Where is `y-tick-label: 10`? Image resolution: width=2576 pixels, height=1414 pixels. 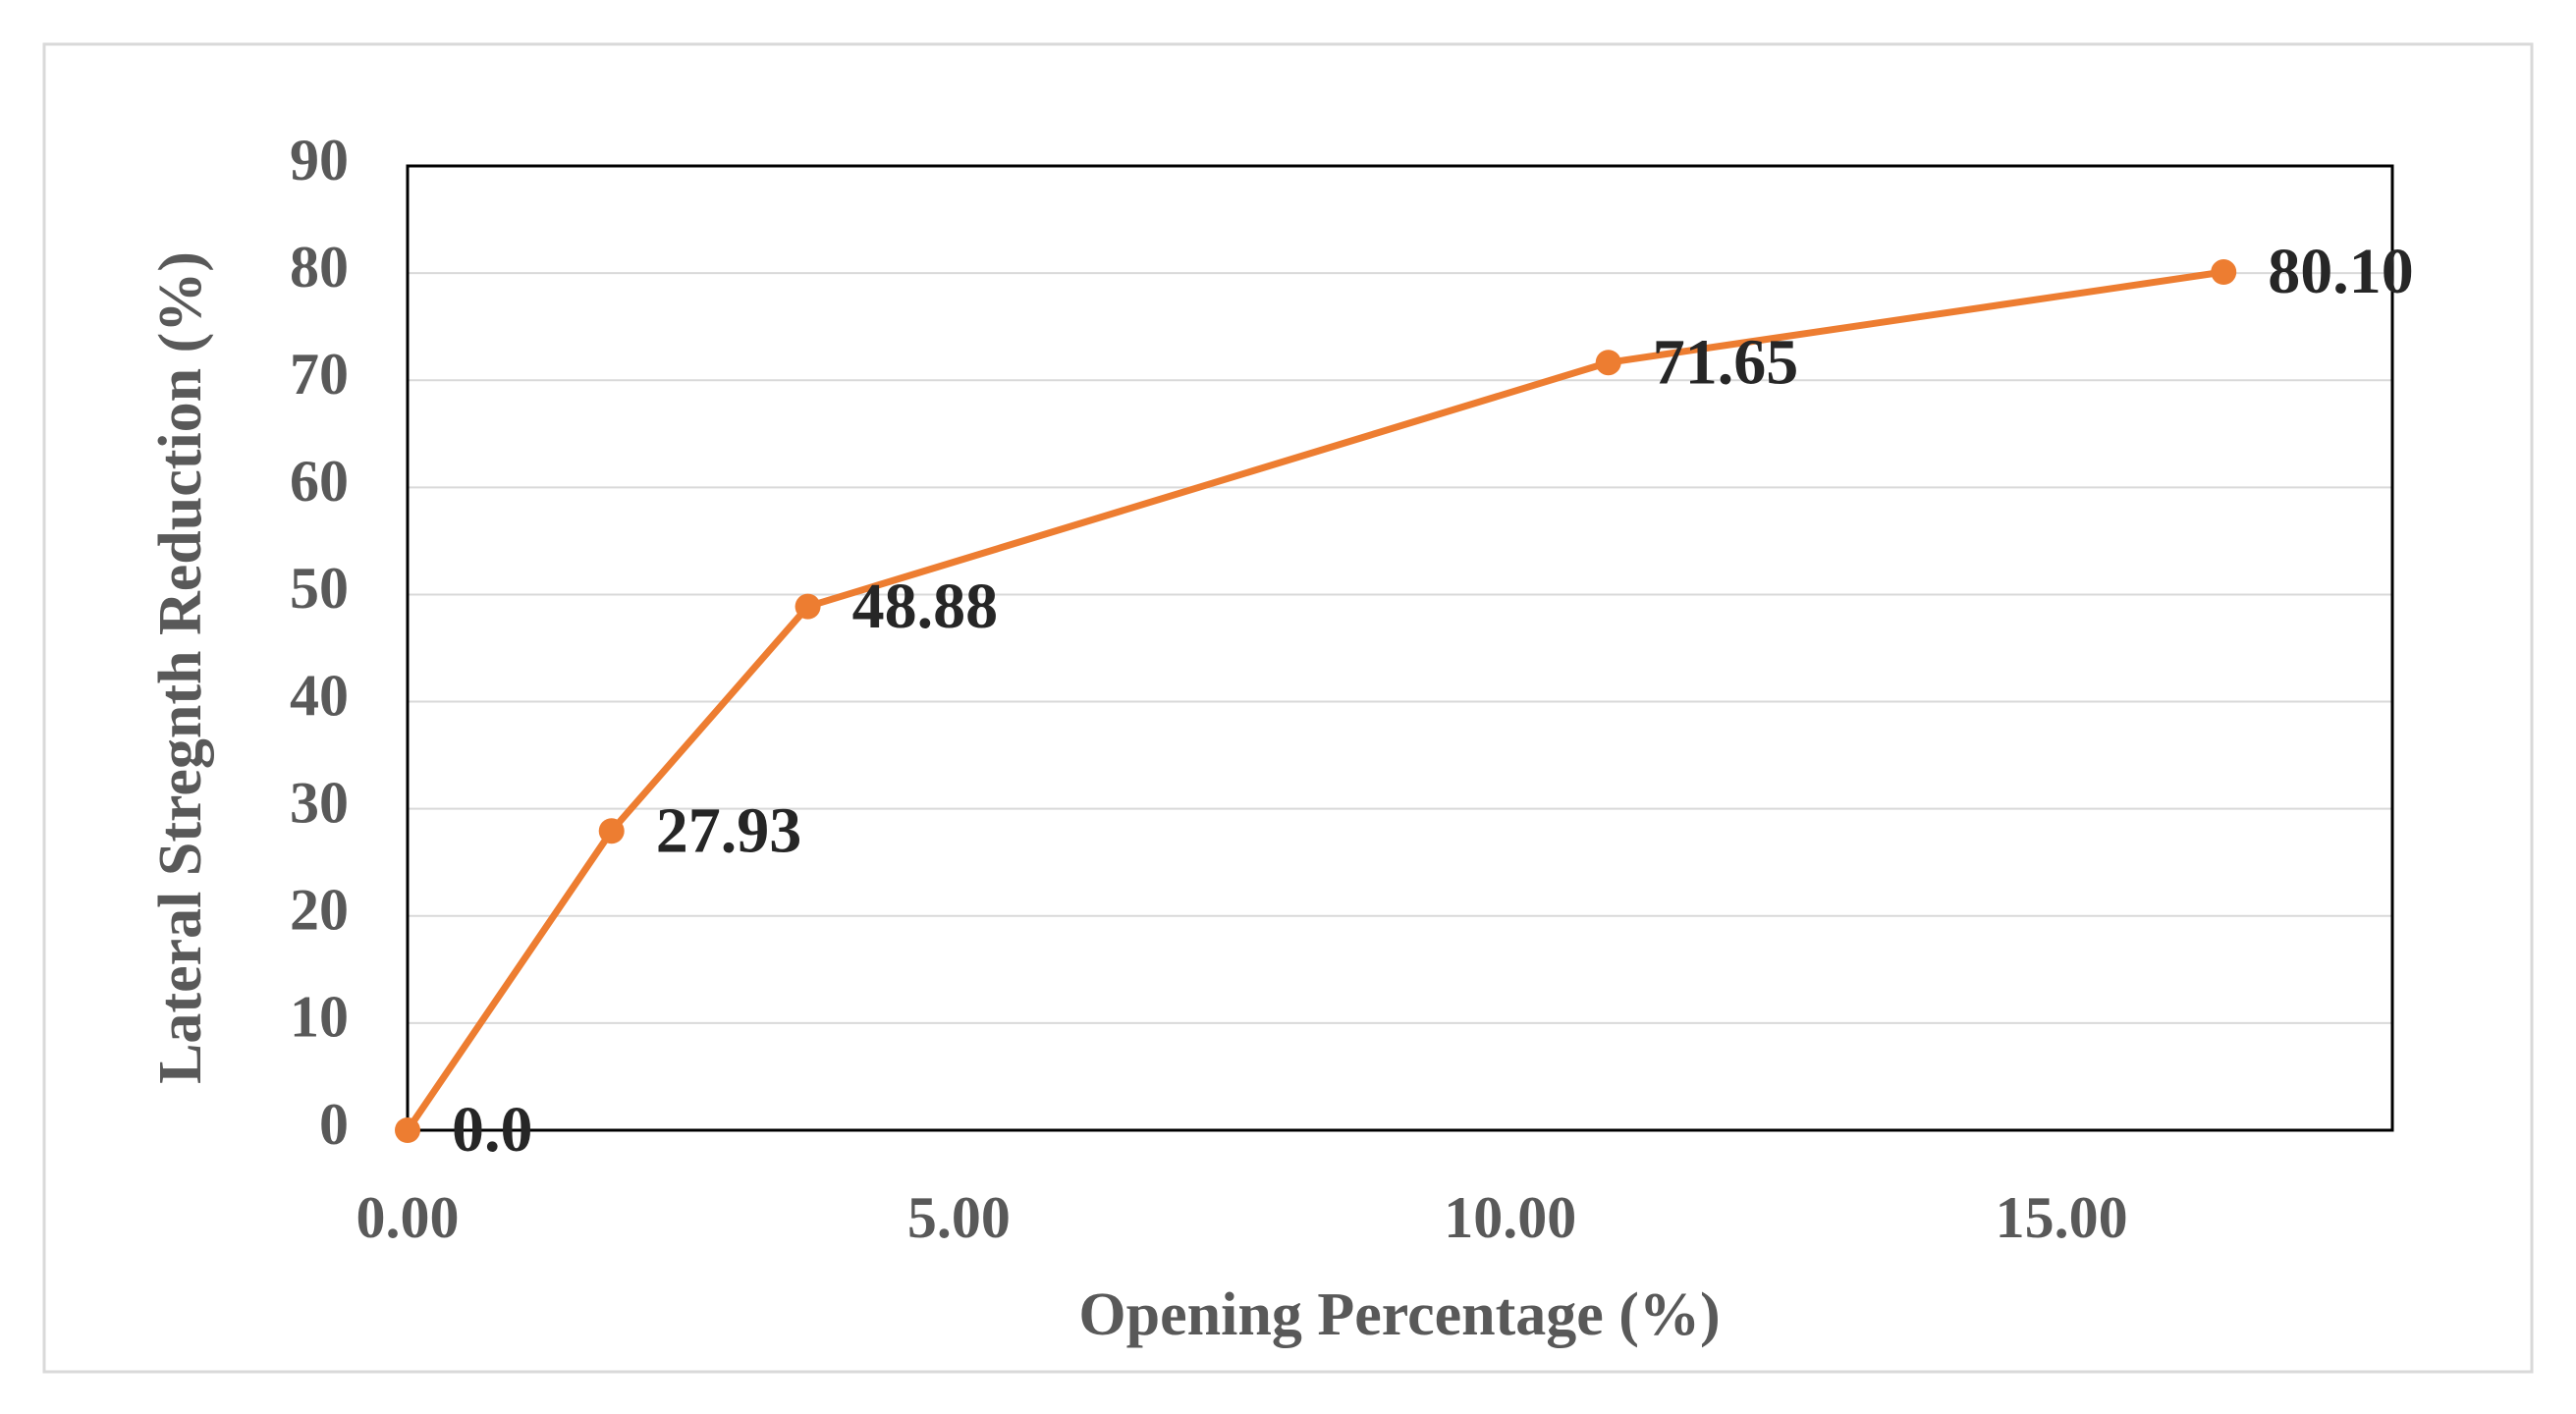 y-tick-label: 10 is located at coordinates (319, 1017).